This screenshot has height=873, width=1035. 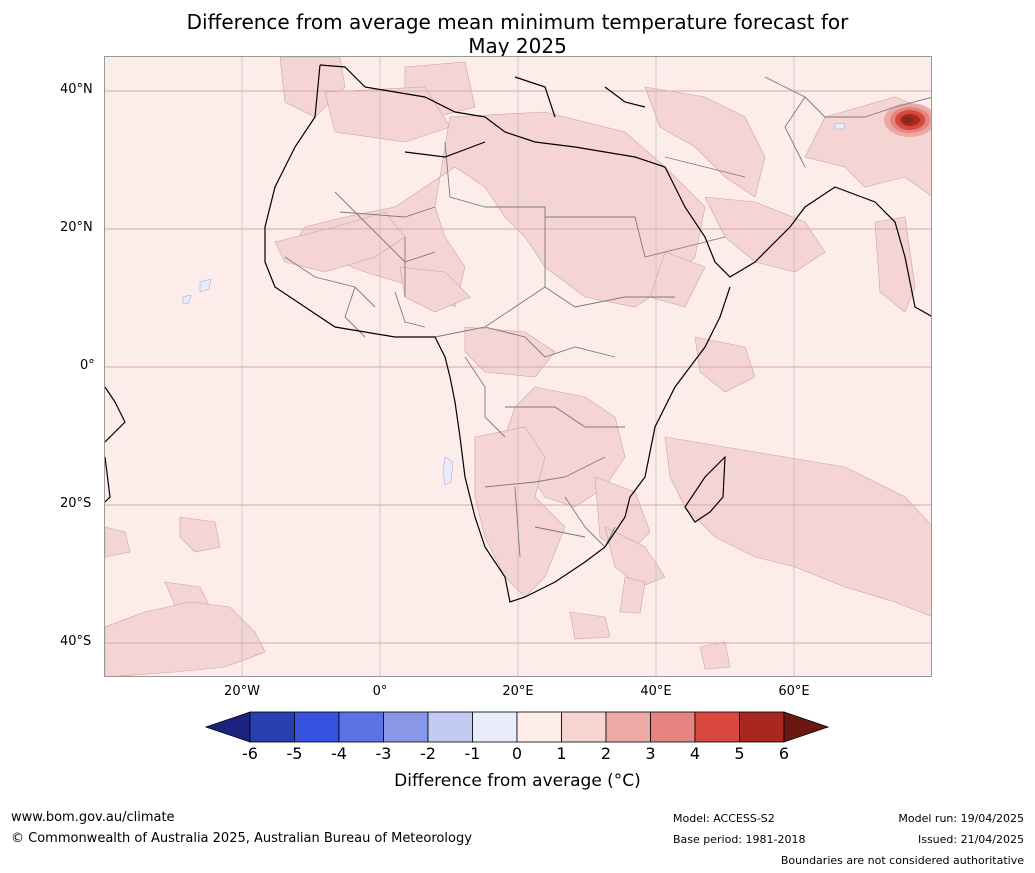 What do you see at coordinates (250, 753) in the screenshot?
I see `colorbar-tick-label: -6` at bounding box center [250, 753].